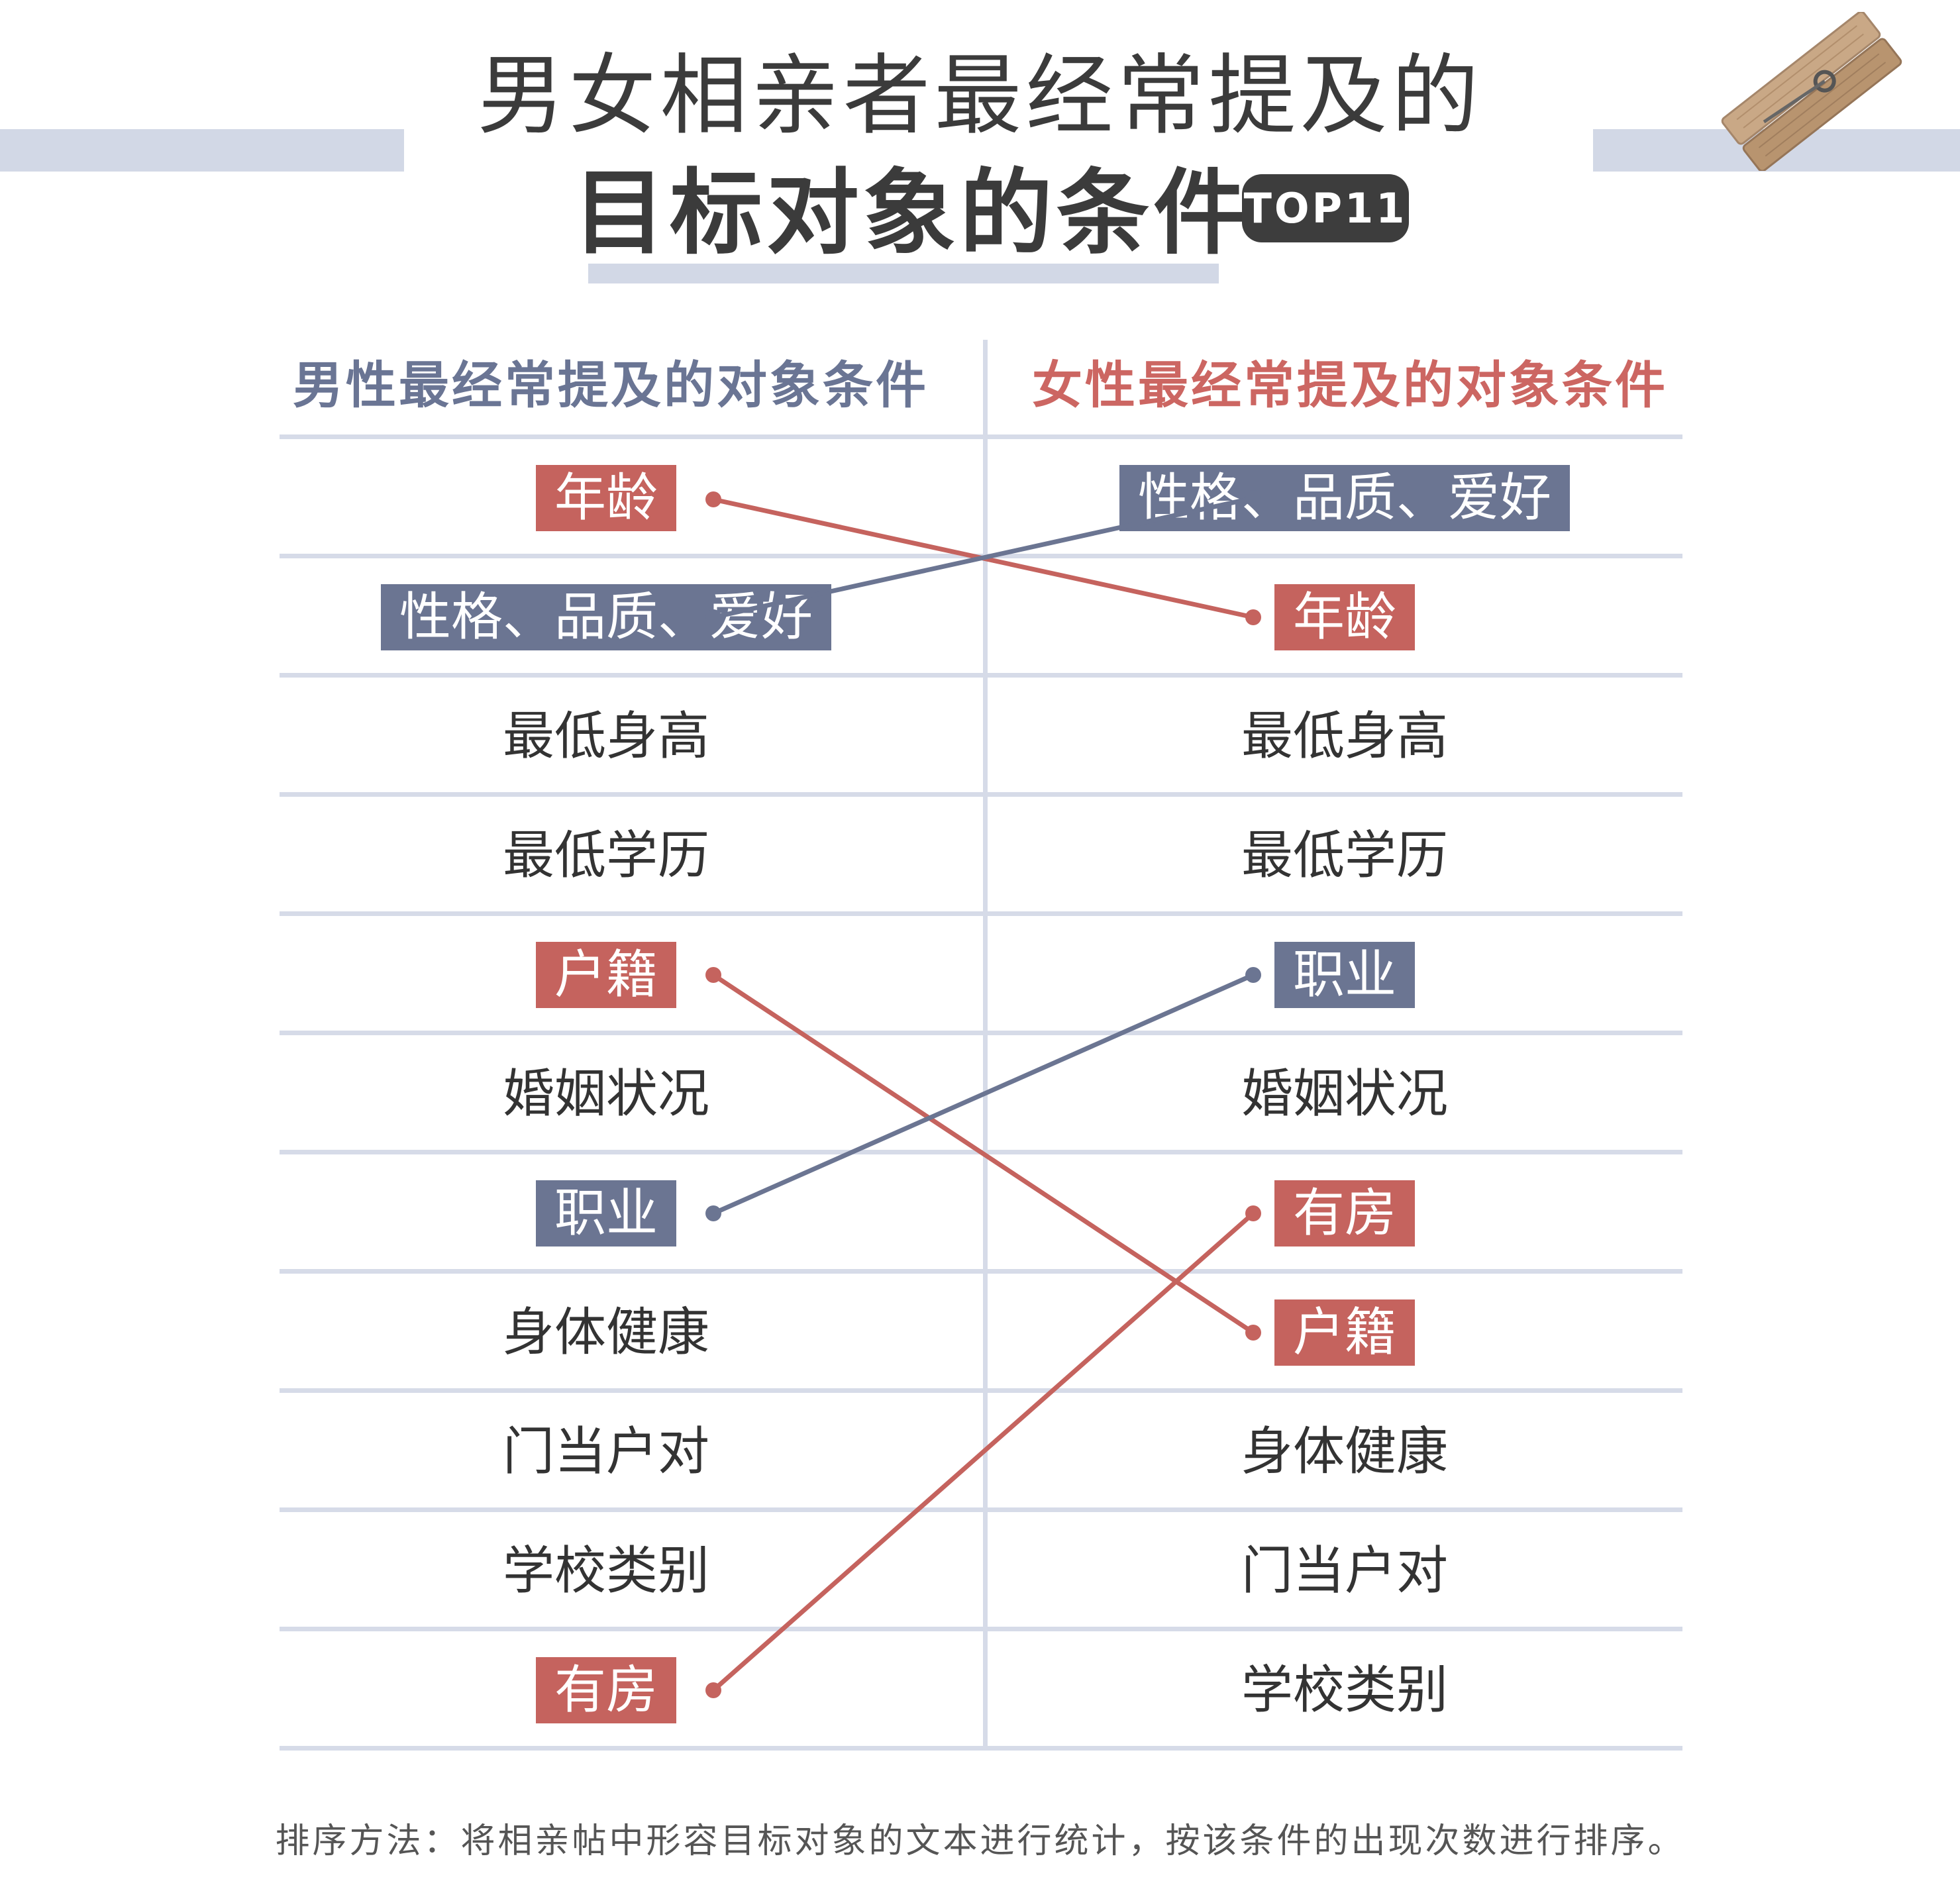 Image resolution: width=1960 pixels, height=1883 pixels. Describe the element at coordinates (605, 856) in the screenshot. I see `left-rank-4-label: 最低学历` at that location.